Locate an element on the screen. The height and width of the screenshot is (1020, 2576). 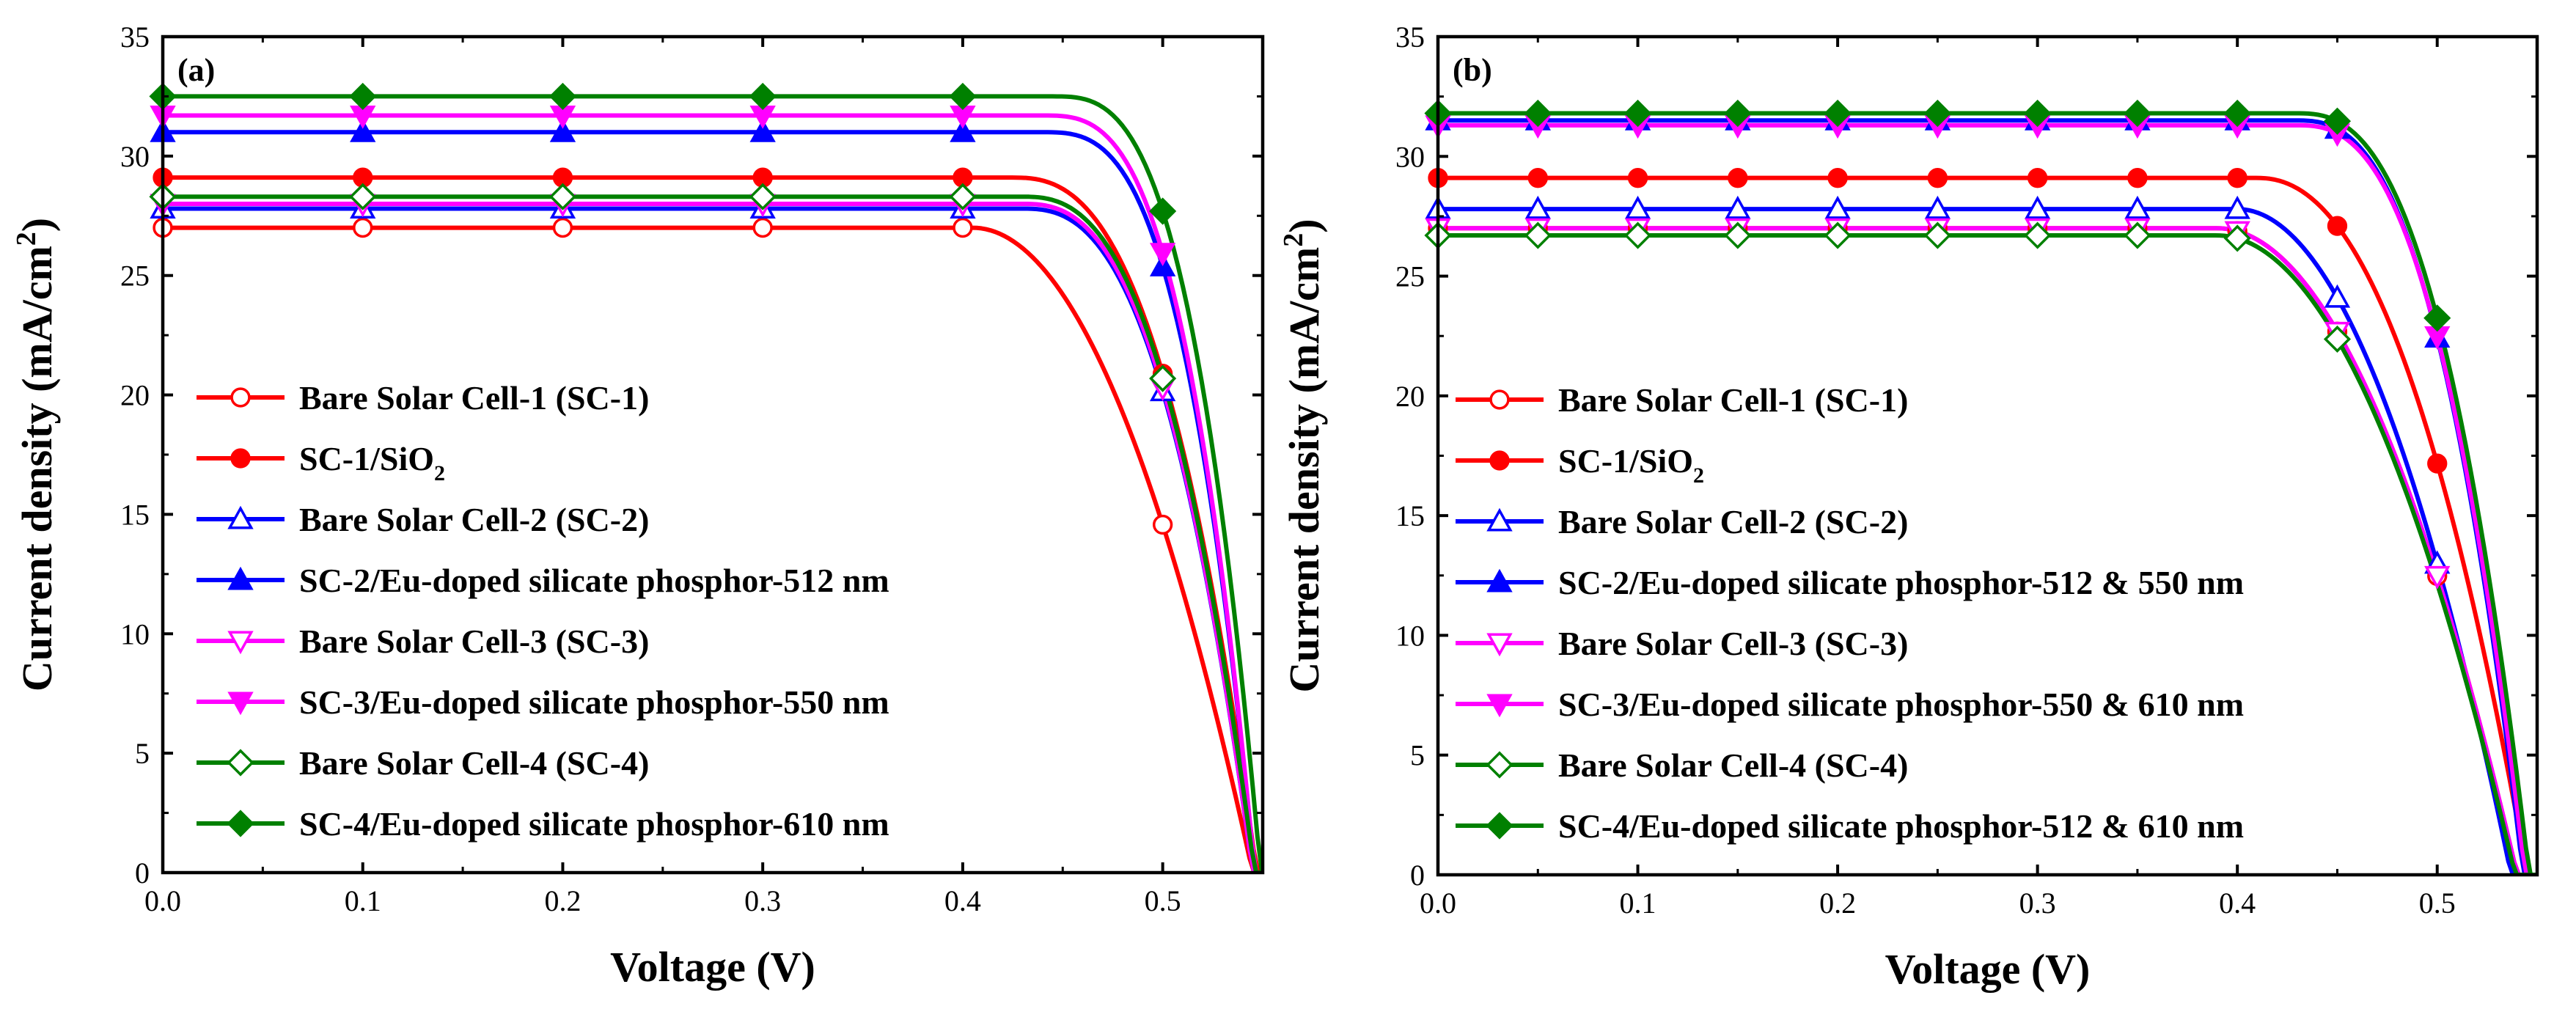
panel-a-legend-label-7-main: Bare Solar Cell-4 (SC-4) is located at coordinates (474, 763).